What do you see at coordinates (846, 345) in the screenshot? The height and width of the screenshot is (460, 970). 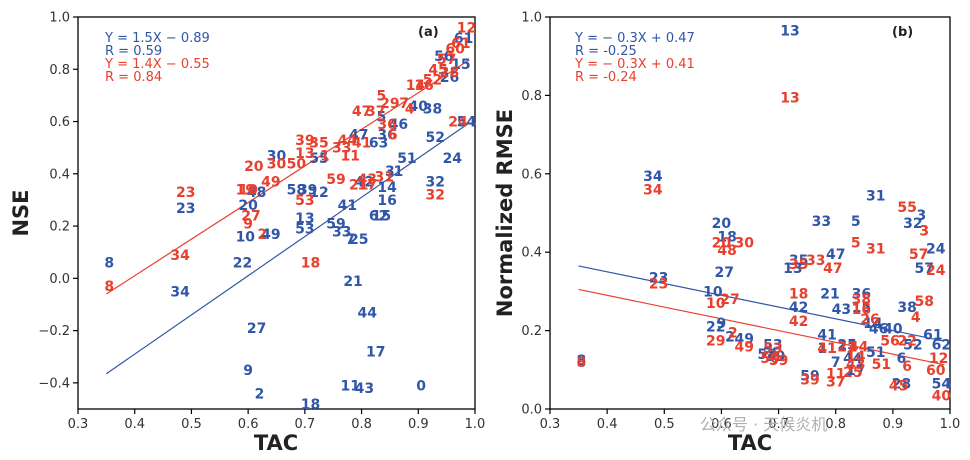 I see `panel-b-point-blue: 25` at bounding box center [846, 345].